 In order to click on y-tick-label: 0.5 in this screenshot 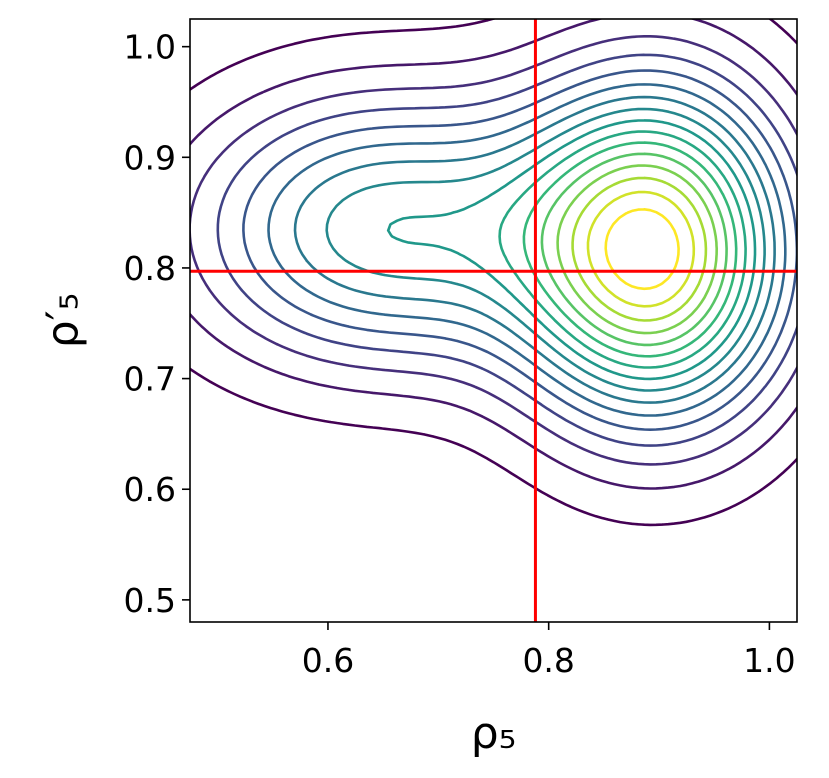, I will do `click(150, 600)`.